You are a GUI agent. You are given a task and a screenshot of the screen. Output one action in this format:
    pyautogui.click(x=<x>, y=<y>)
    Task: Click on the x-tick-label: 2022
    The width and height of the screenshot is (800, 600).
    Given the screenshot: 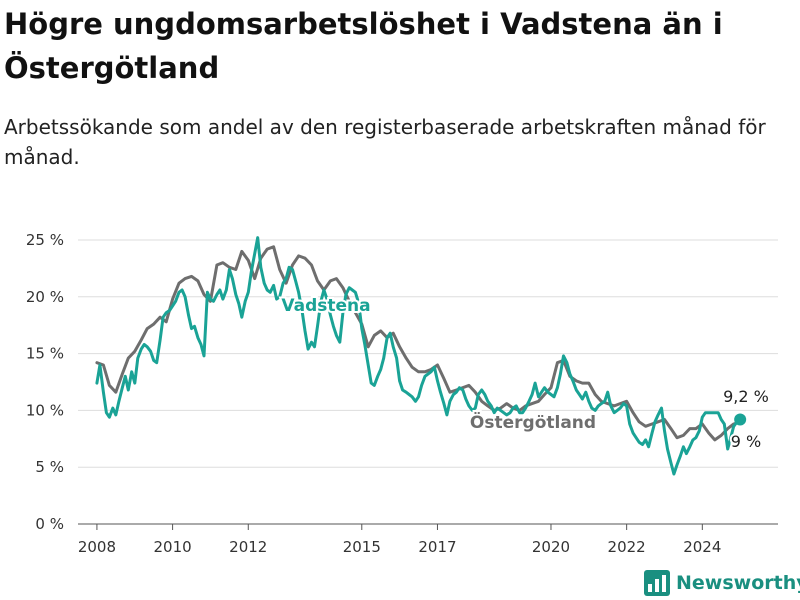 What is the action you would take?
    pyautogui.click(x=627, y=547)
    